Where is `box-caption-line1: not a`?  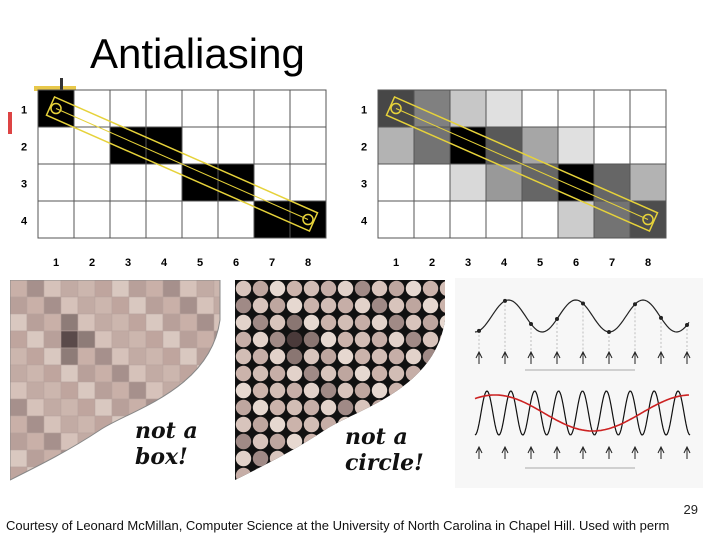
box-caption-line1: not a is located at coordinates (166, 431).